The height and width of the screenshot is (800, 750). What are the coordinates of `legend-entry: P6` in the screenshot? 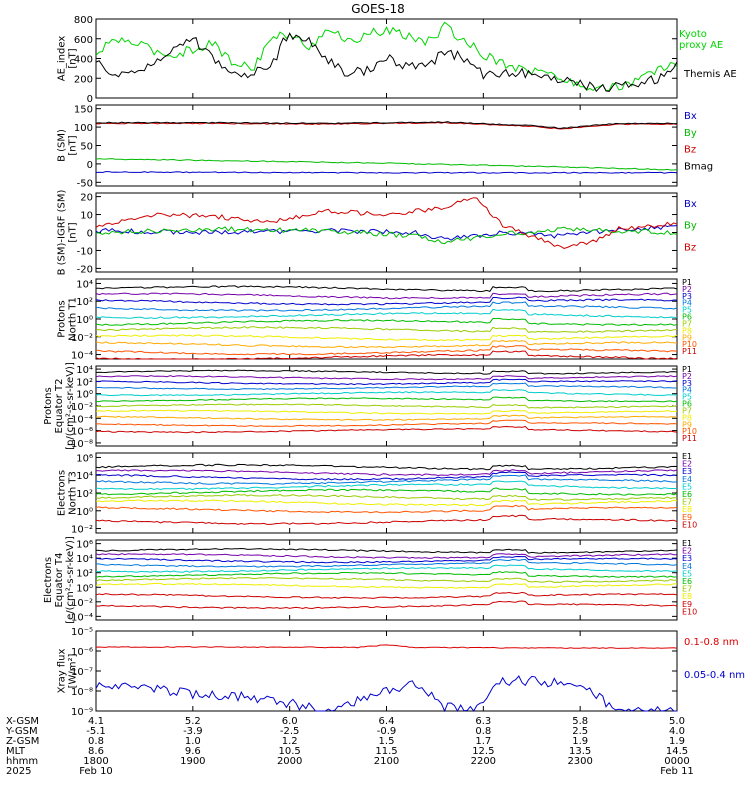 It's located at (687, 317).